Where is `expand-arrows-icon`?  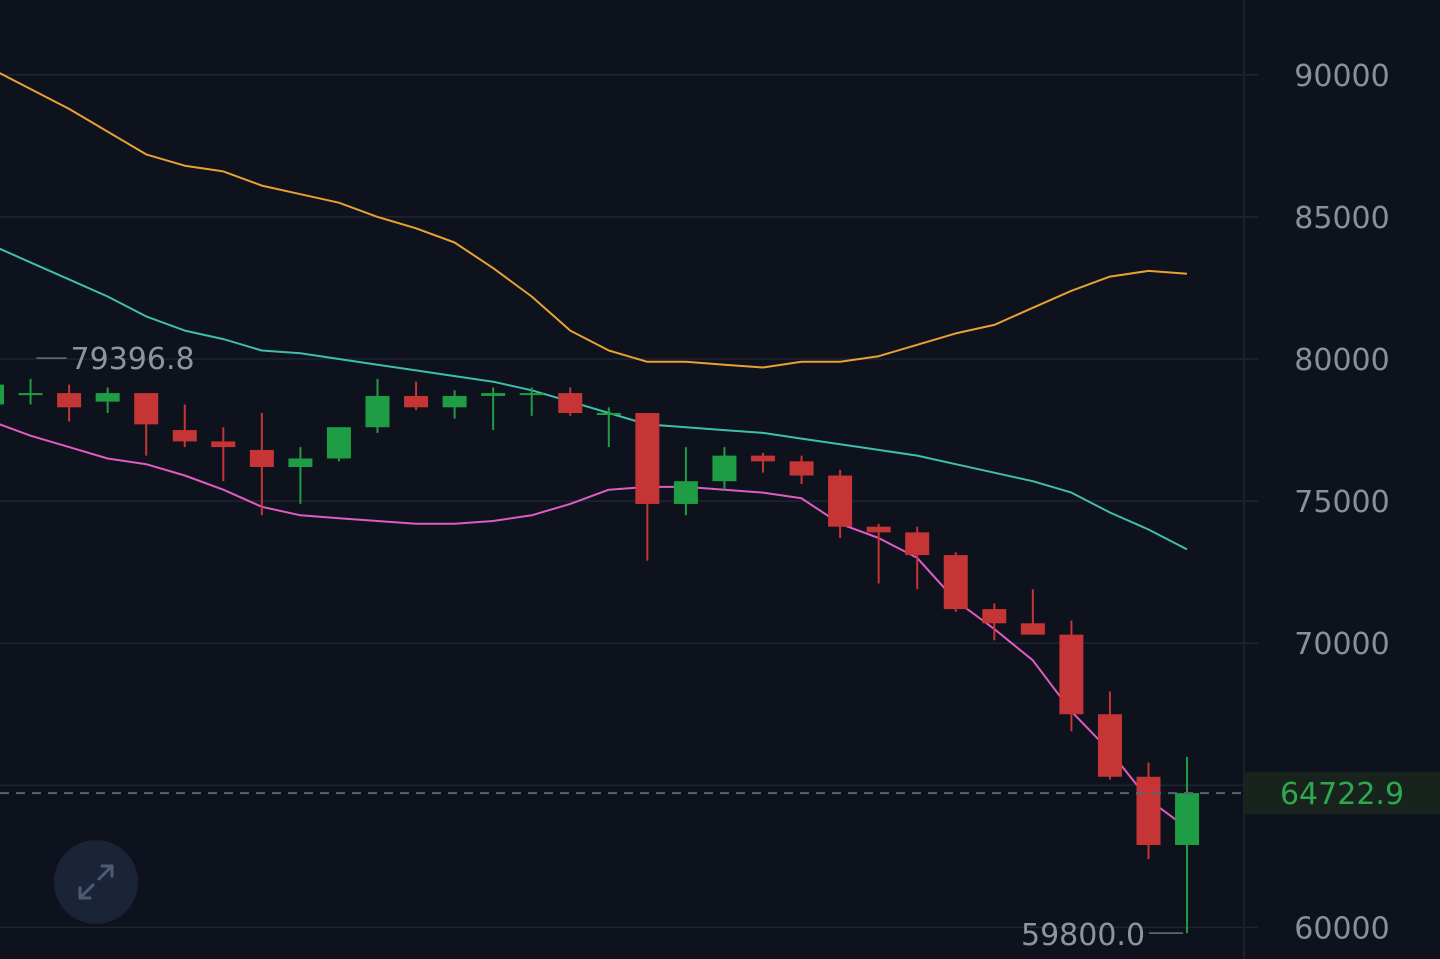
expand-arrows-icon is located at coordinates (96, 882).